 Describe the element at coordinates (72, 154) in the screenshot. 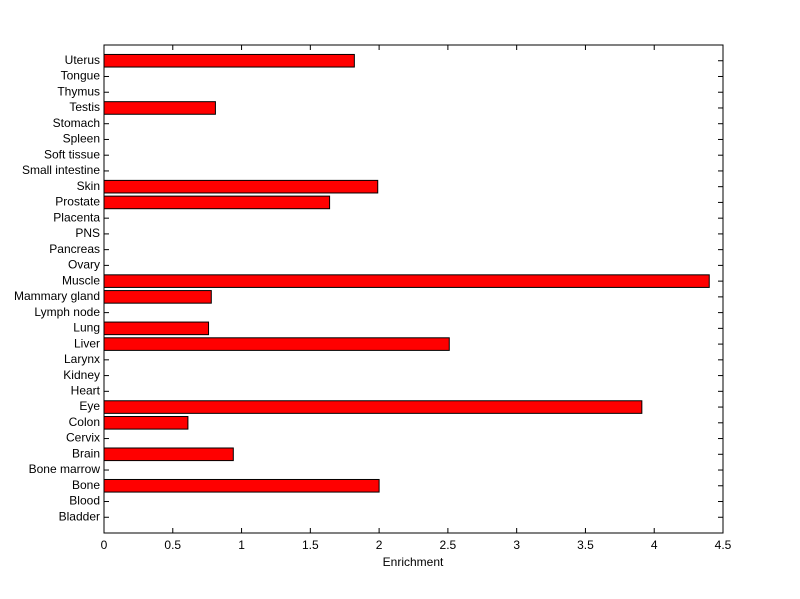

I see `y-tick-label: Soft tissue` at that location.